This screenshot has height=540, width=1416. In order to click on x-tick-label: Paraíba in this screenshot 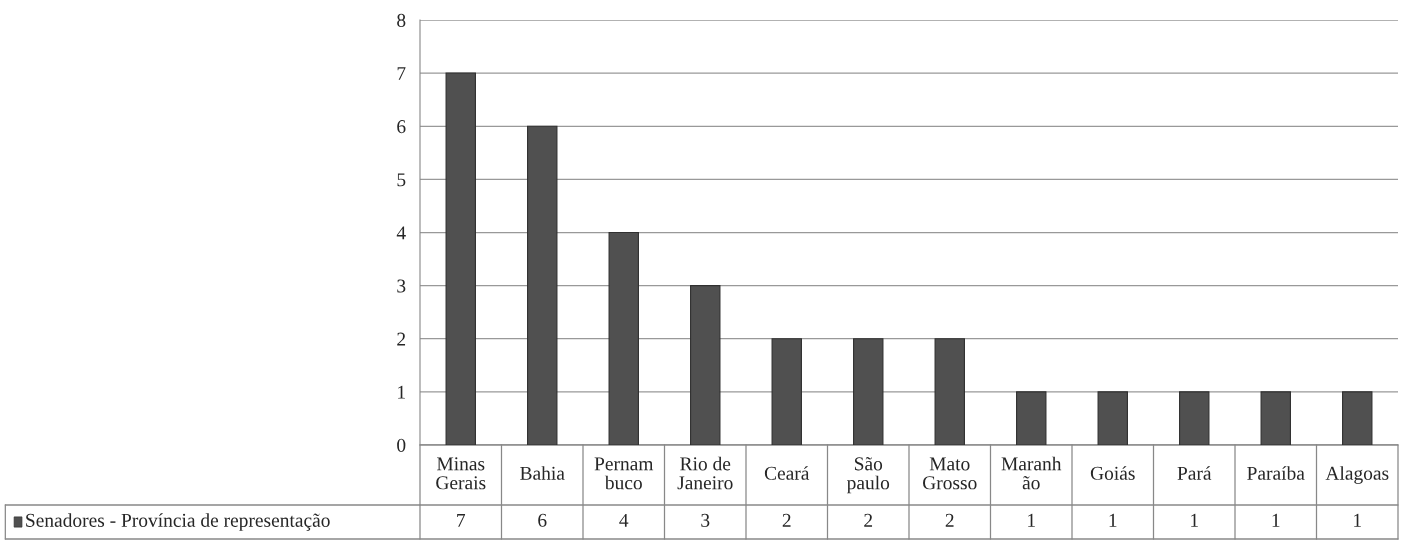, I will do `click(1276, 473)`.